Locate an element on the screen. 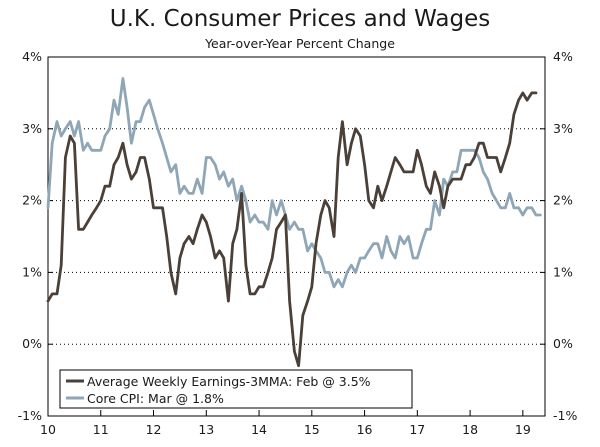  legend-label-earnings: Average Weekly Earnings-3MMA: Feb @ 3.5% is located at coordinates (229, 381).